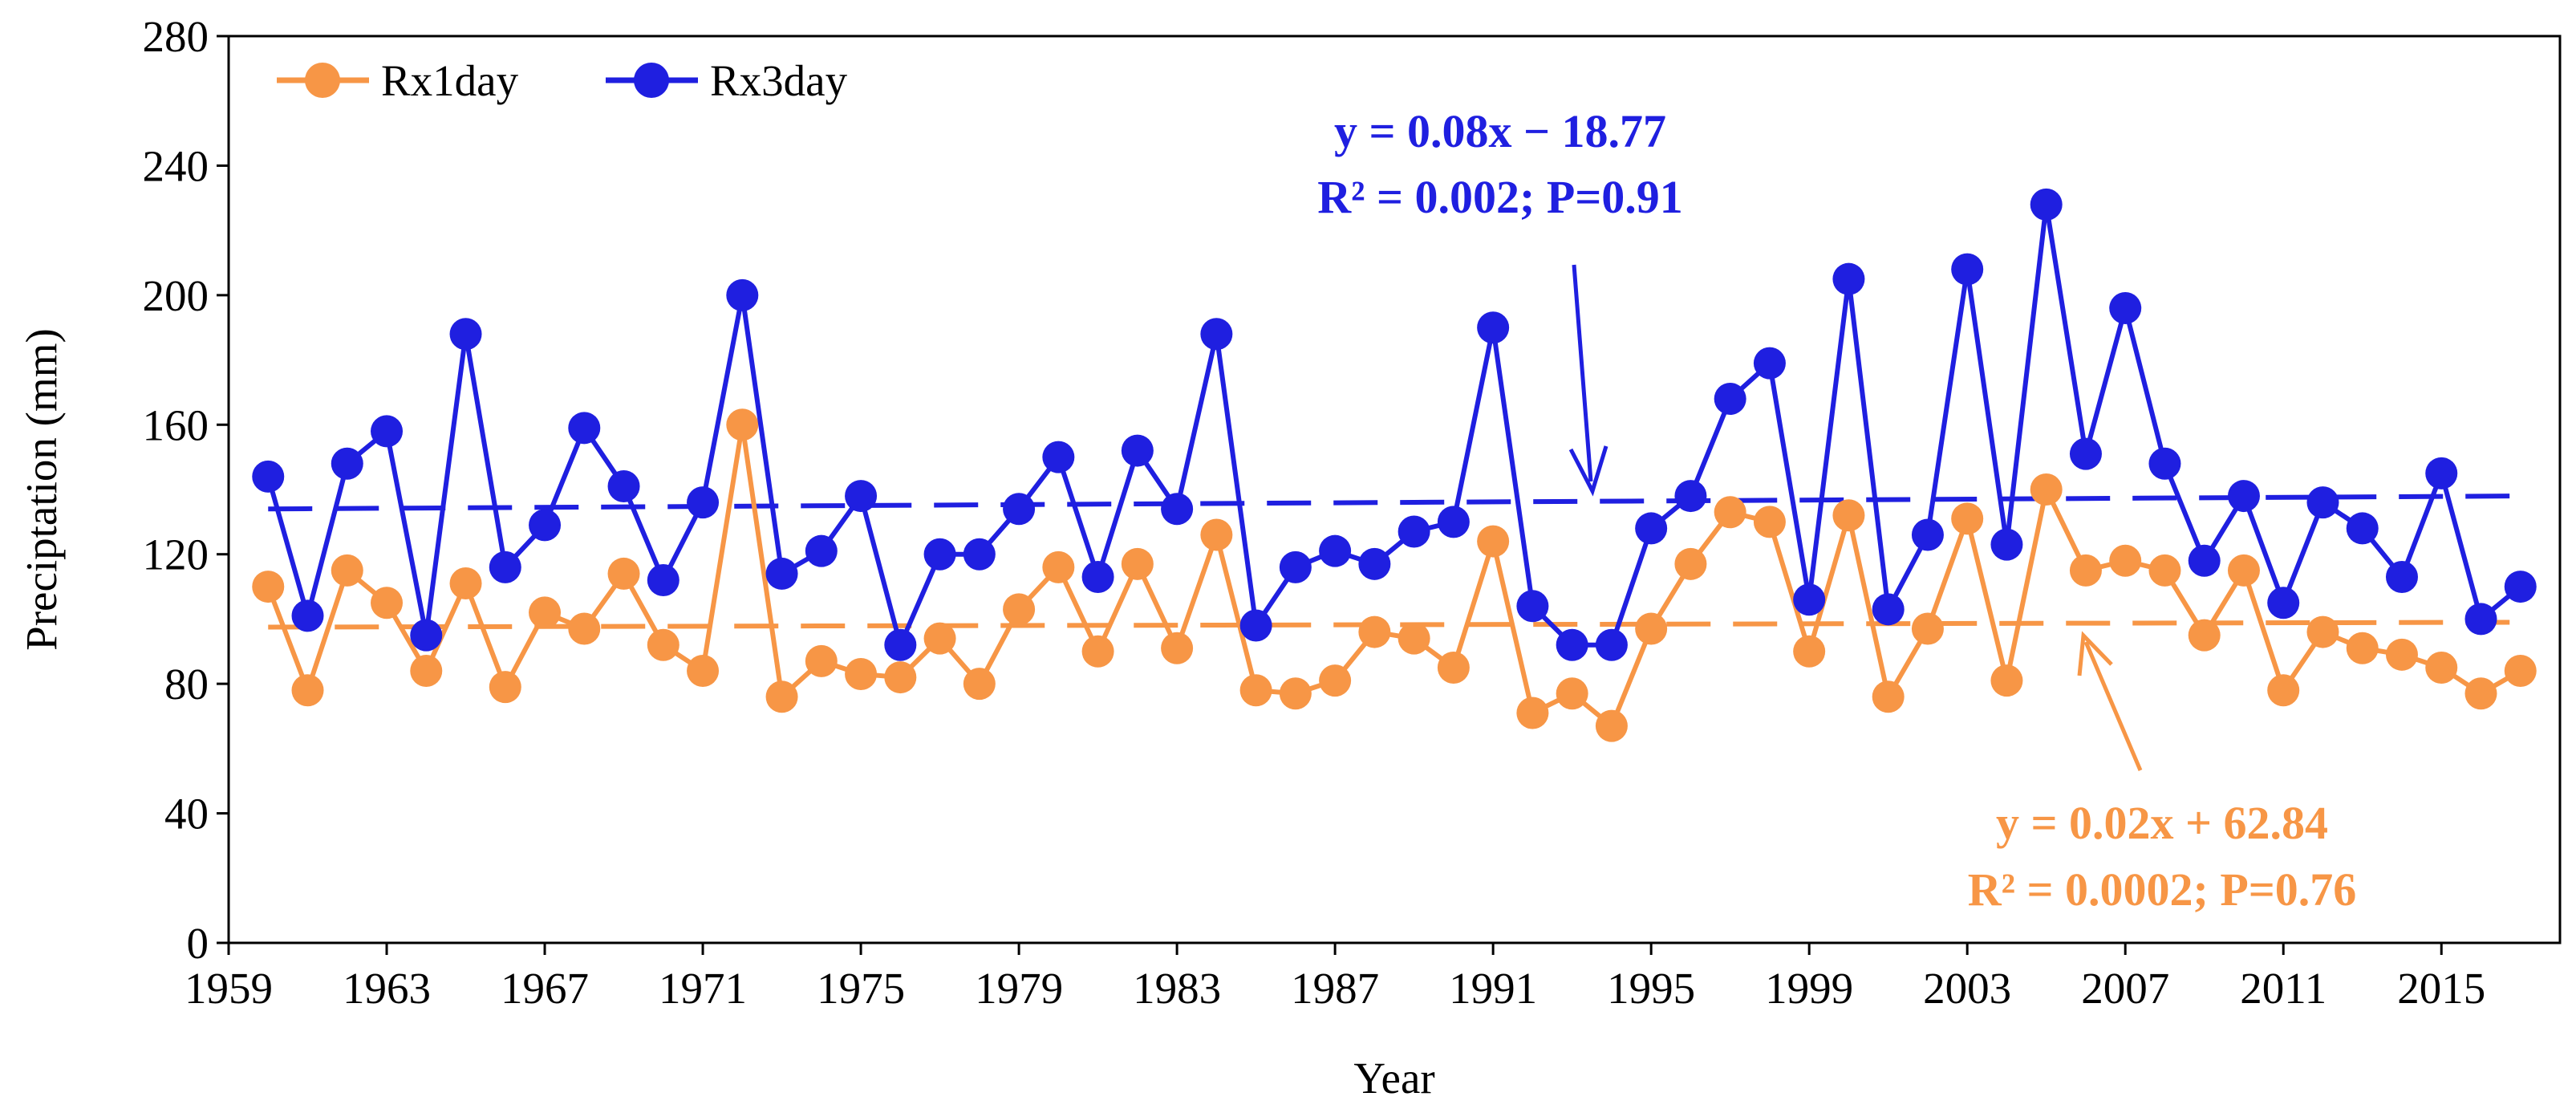 The height and width of the screenshot is (1113, 2576). Describe the element at coordinates (562, 80) in the screenshot. I see `legend: Rx1day Rx3day` at that location.